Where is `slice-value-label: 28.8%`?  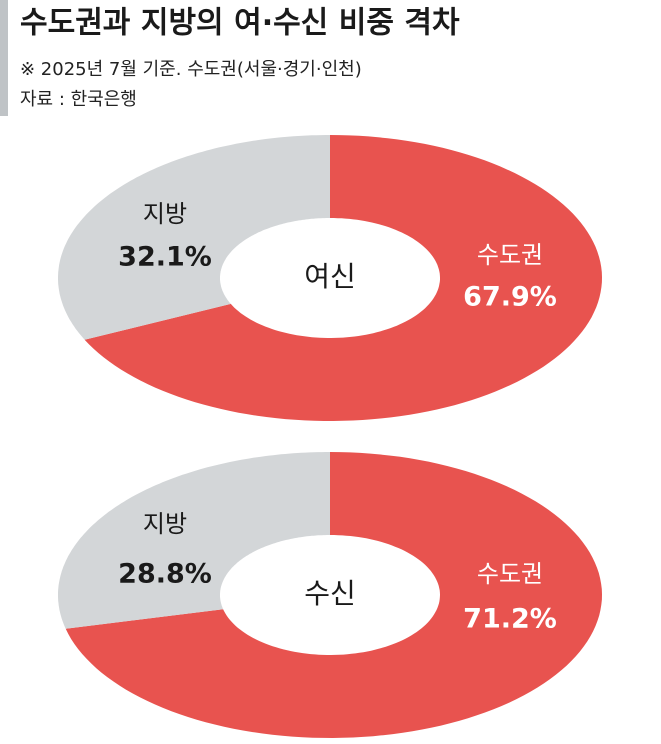
slice-value-label: 28.8% is located at coordinates (165, 574).